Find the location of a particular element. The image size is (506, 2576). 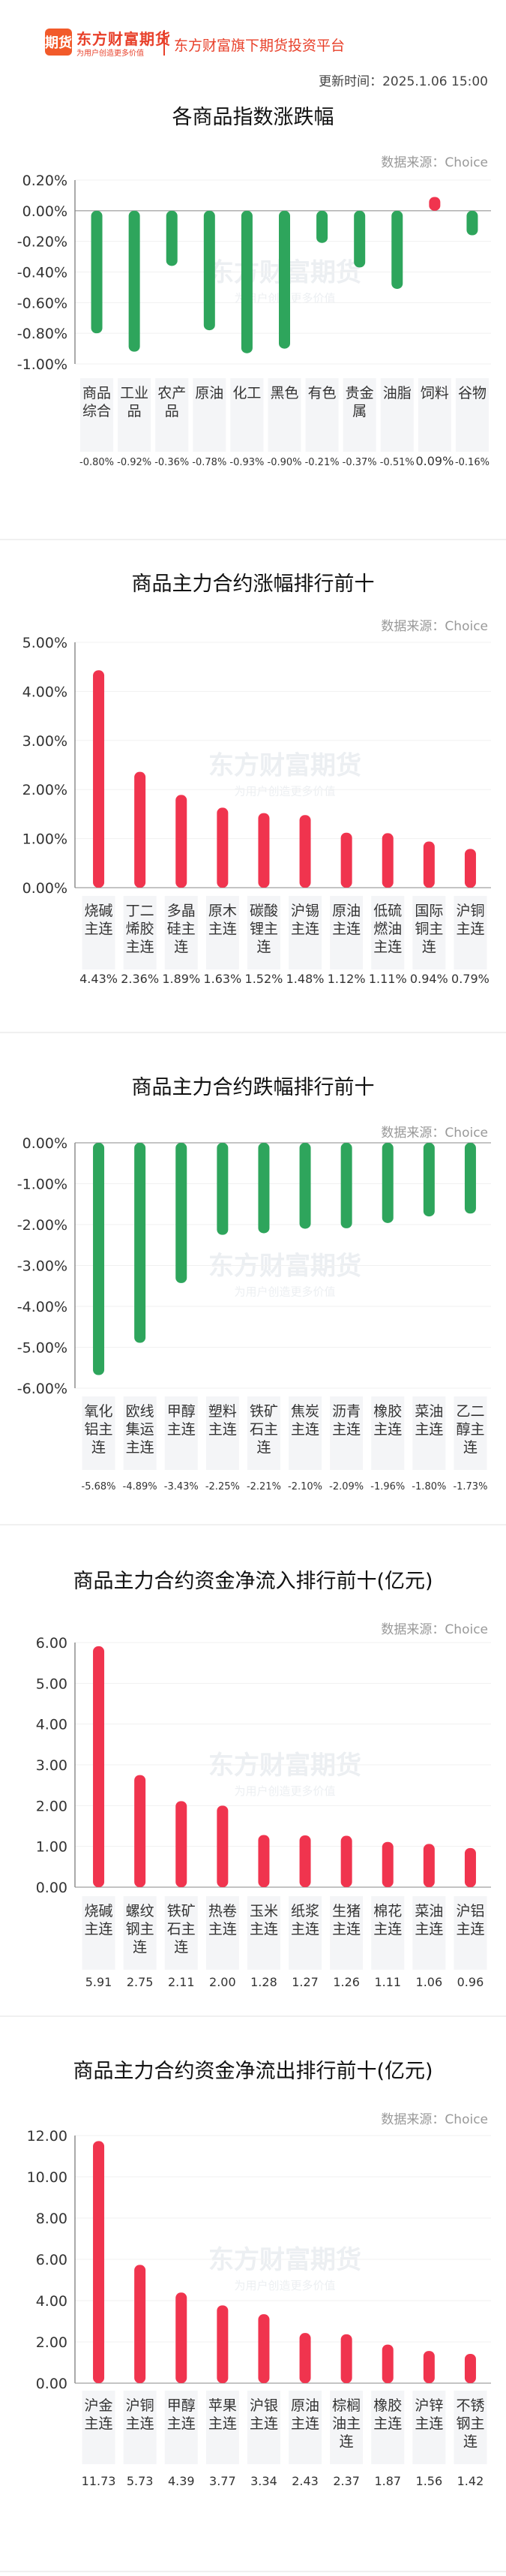

data-label: 4.43% is located at coordinates (99, 979).